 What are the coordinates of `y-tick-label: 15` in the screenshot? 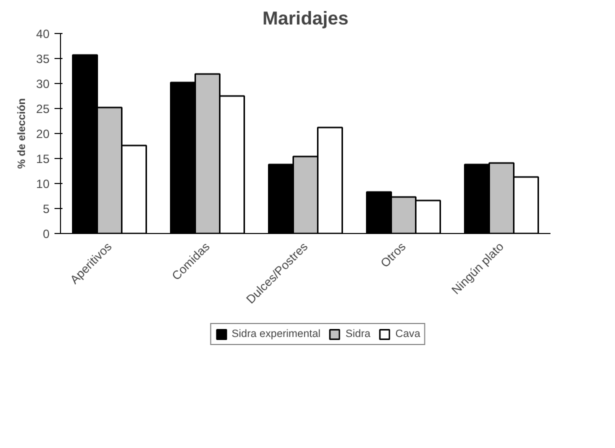 It's located at (43, 159).